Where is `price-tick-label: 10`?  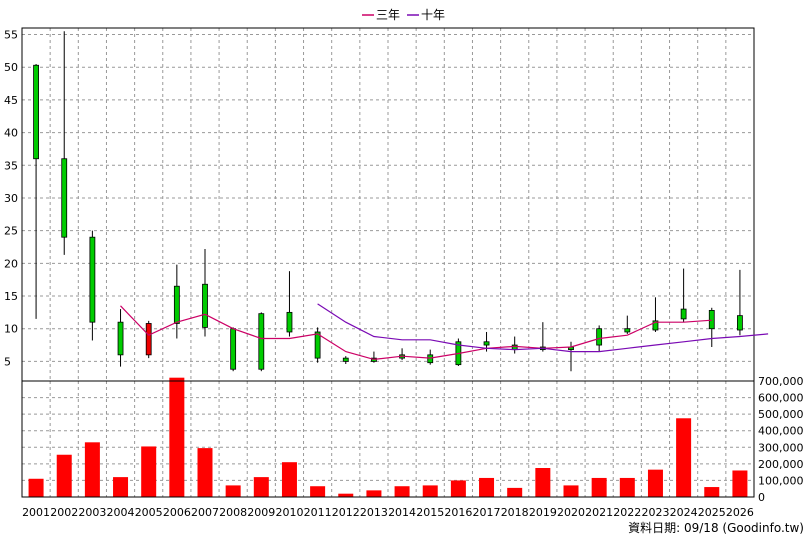 price-tick-label: 10 is located at coordinates (11, 329).